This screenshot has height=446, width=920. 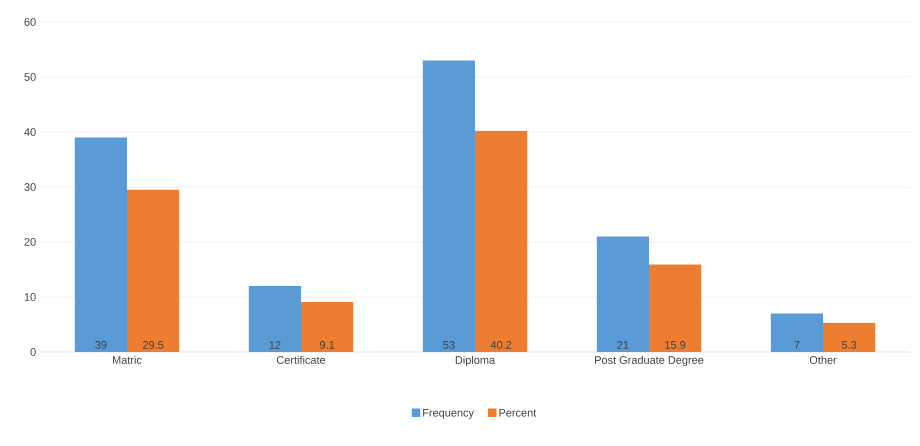 What do you see at coordinates (823, 360) in the screenshot?
I see `x-tick-label: Other` at bounding box center [823, 360].